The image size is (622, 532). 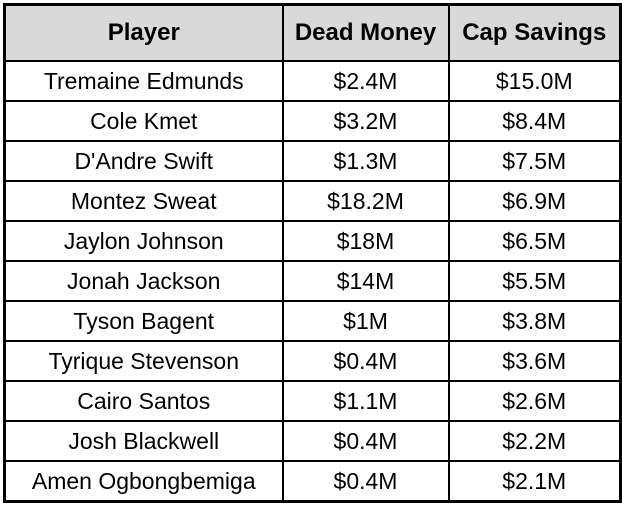 What do you see at coordinates (143, 241) in the screenshot?
I see `player-name-cell: Jaylon Johnson` at bounding box center [143, 241].